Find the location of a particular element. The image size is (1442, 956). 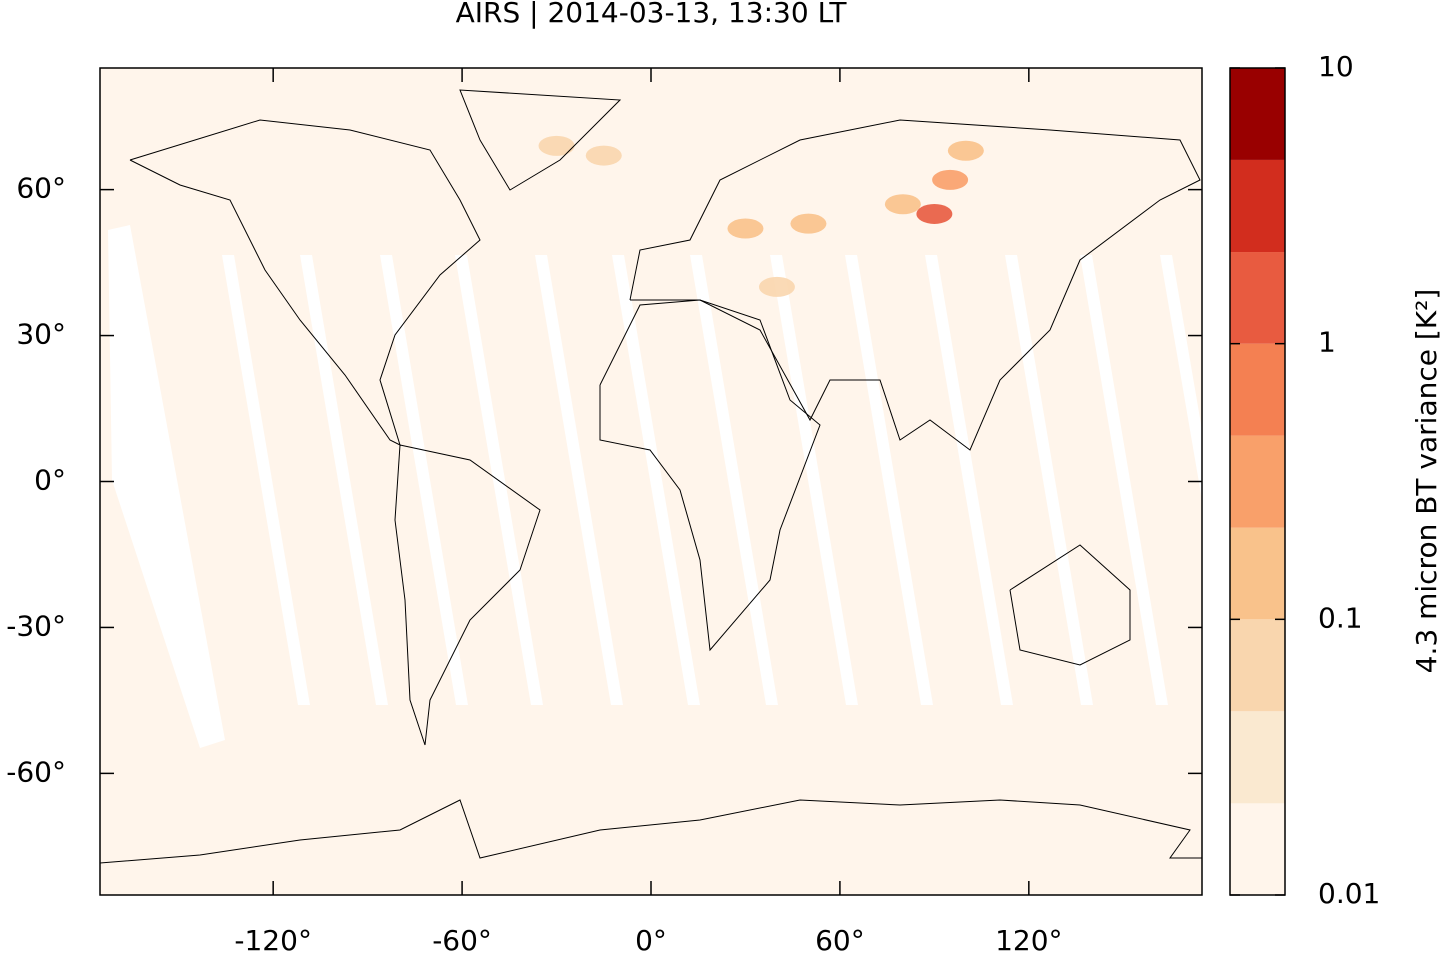

variance-field is located at coordinates (761, 216).